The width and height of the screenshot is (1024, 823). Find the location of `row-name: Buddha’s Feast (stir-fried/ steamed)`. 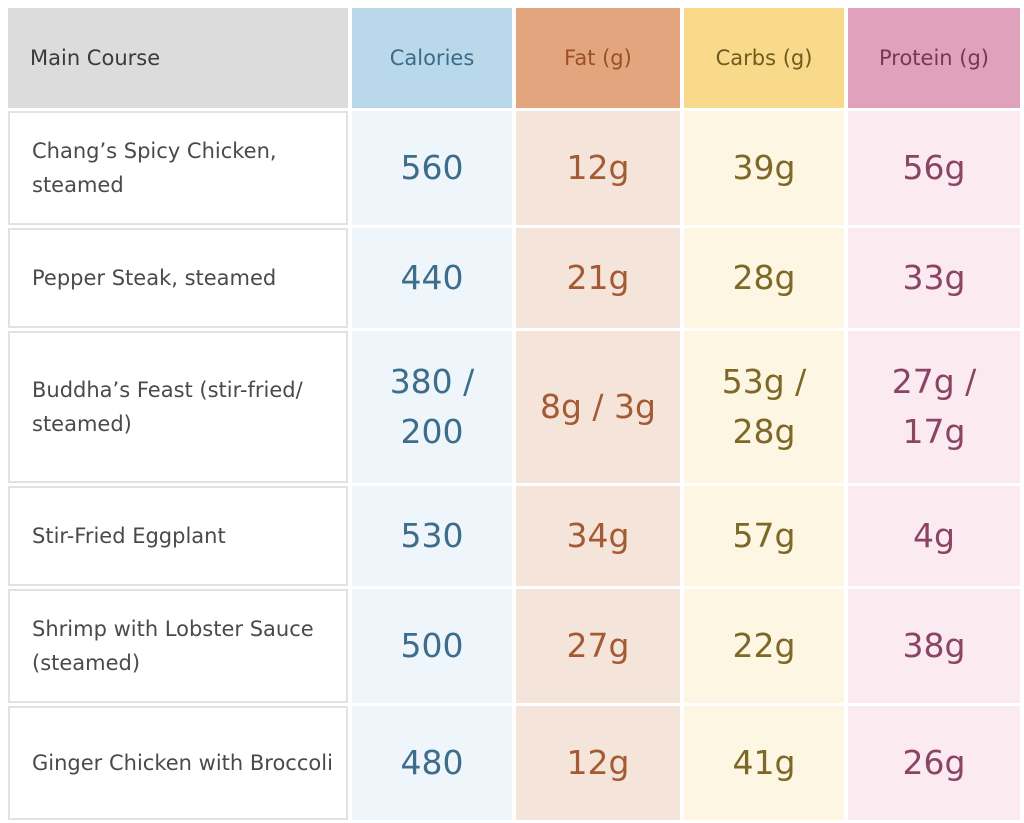

row-name: Buddha’s Feast (stir-fried/ steamed) is located at coordinates (178, 407).